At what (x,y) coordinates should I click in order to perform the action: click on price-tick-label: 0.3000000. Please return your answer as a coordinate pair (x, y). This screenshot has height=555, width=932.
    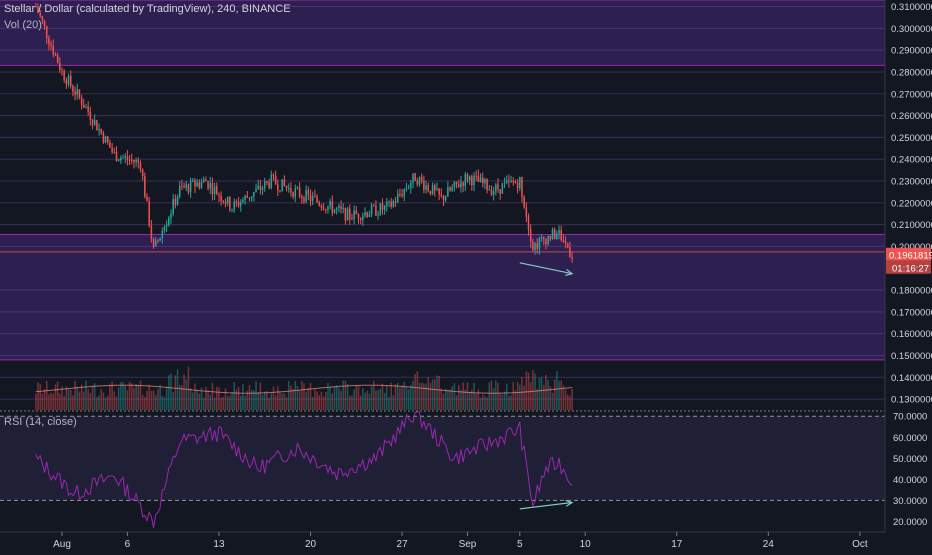
    Looking at the image, I should click on (911, 29).